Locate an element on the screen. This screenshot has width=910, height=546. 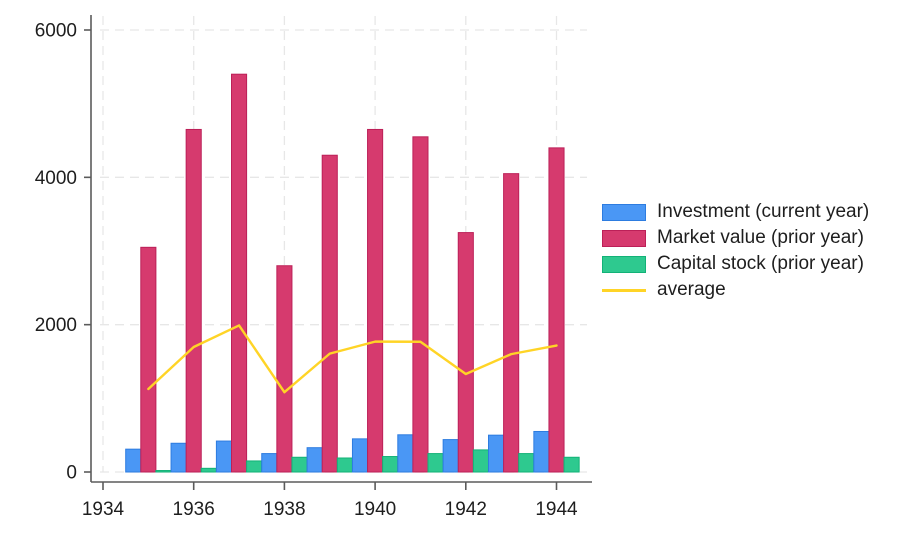
bar-series0-1943 is located at coordinates (496, 453).